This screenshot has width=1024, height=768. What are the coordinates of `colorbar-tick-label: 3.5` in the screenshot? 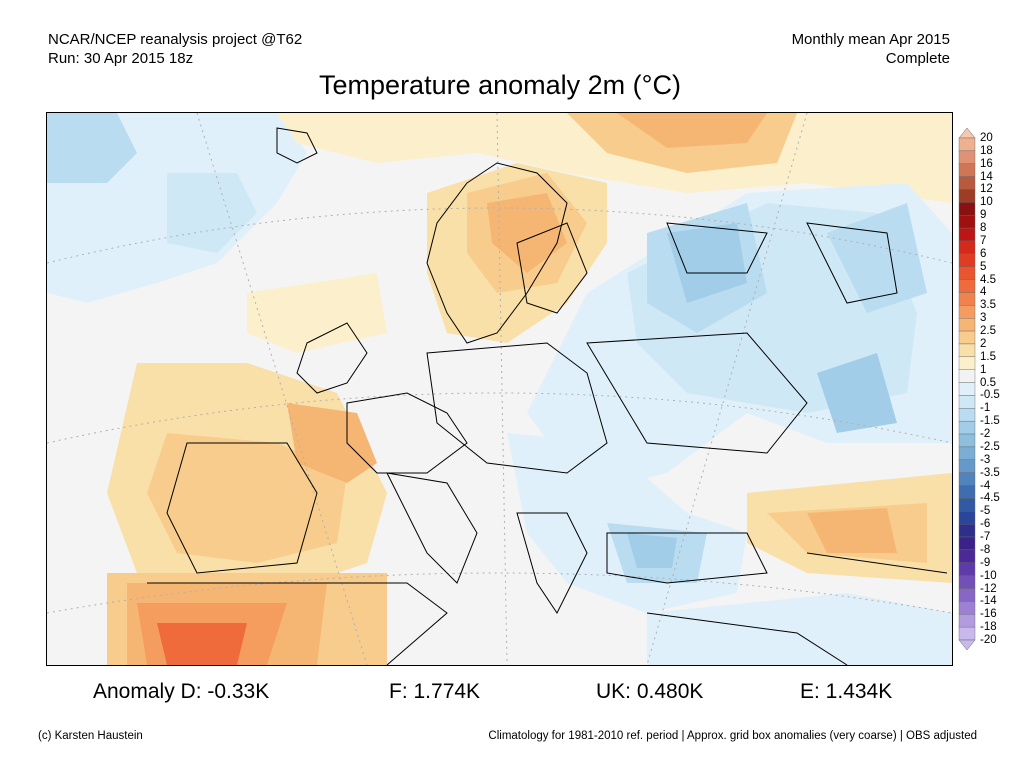 It's located at (988, 305).